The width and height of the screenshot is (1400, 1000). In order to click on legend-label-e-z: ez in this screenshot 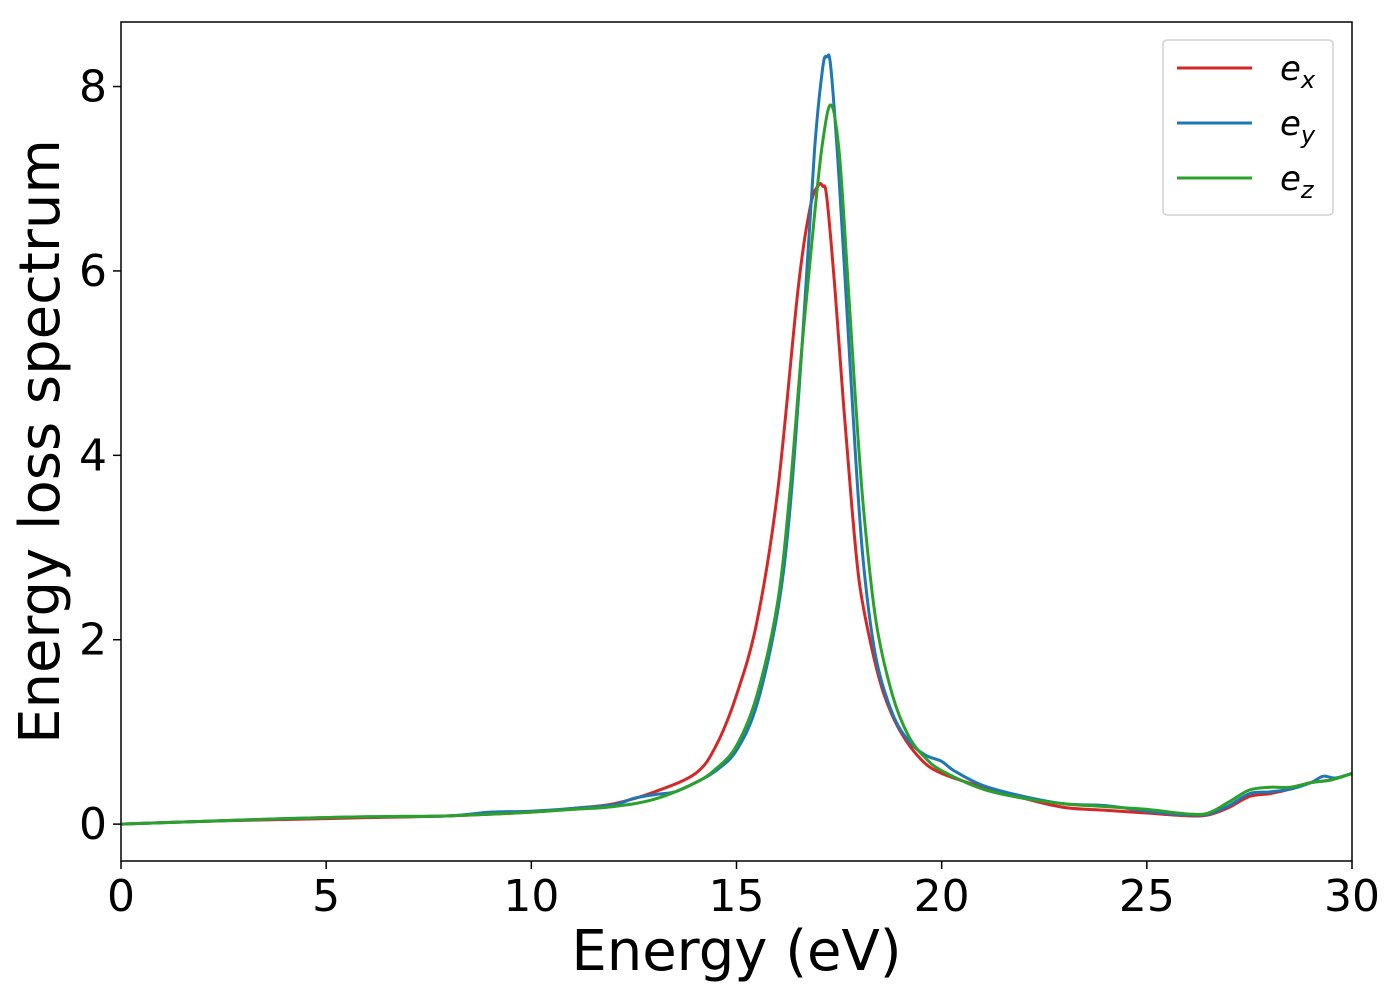, I will do `click(1297, 181)`.